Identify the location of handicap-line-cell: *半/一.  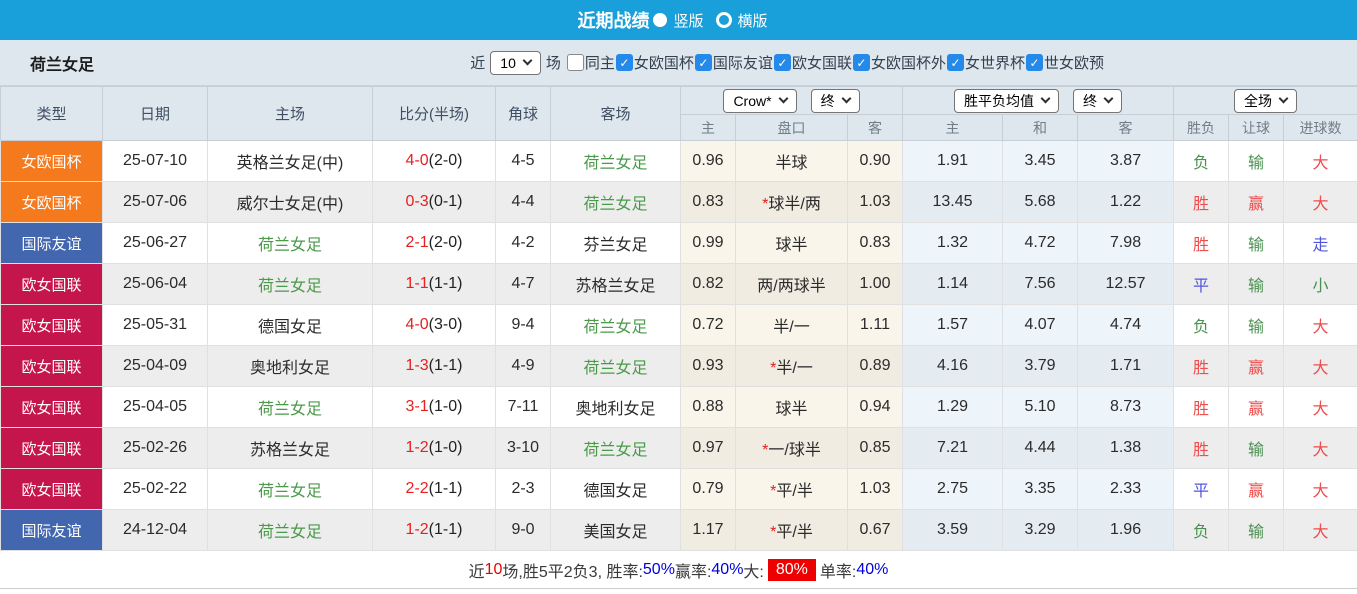
(791, 366).